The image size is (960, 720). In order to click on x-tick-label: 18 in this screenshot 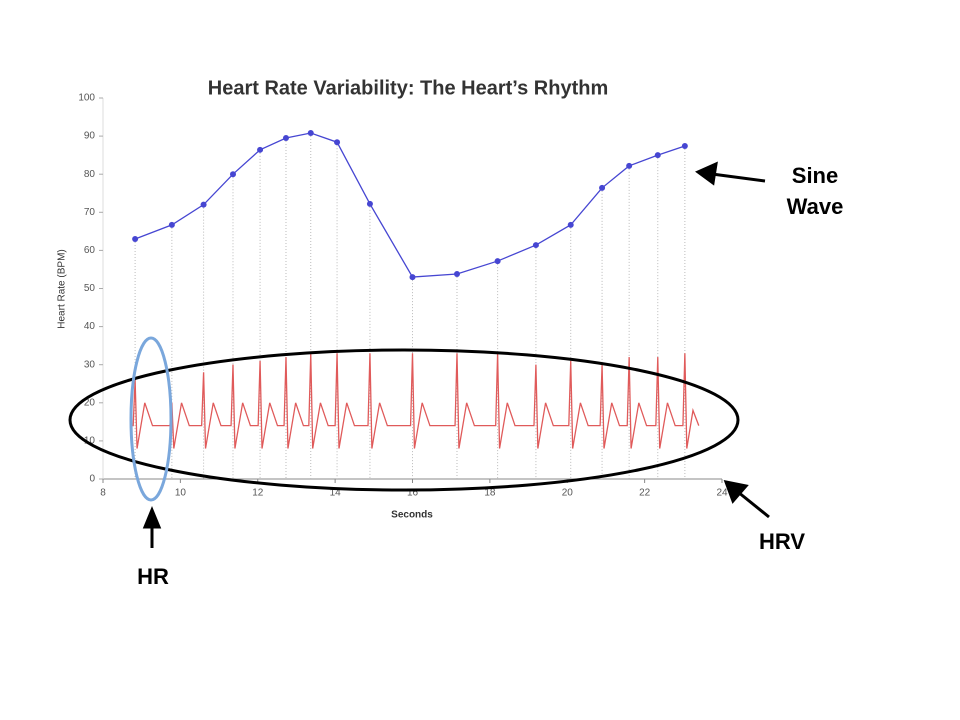, I will do `click(490, 493)`.